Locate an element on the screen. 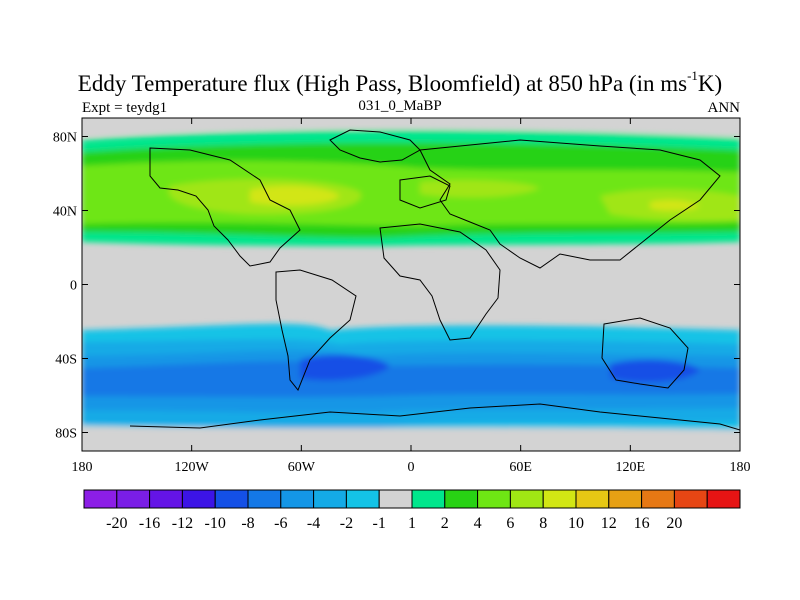 This screenshot has height=600, width=800. lat-label: 40S is located at coordinates (66, 360).